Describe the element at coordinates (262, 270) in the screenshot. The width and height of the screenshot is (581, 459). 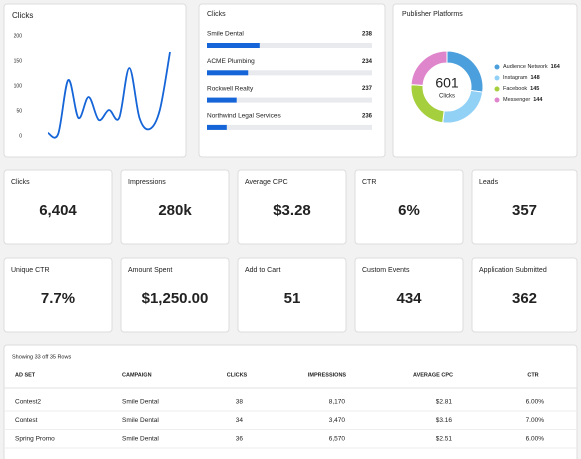
I see `kpi-label: Add to Cart` at that location.